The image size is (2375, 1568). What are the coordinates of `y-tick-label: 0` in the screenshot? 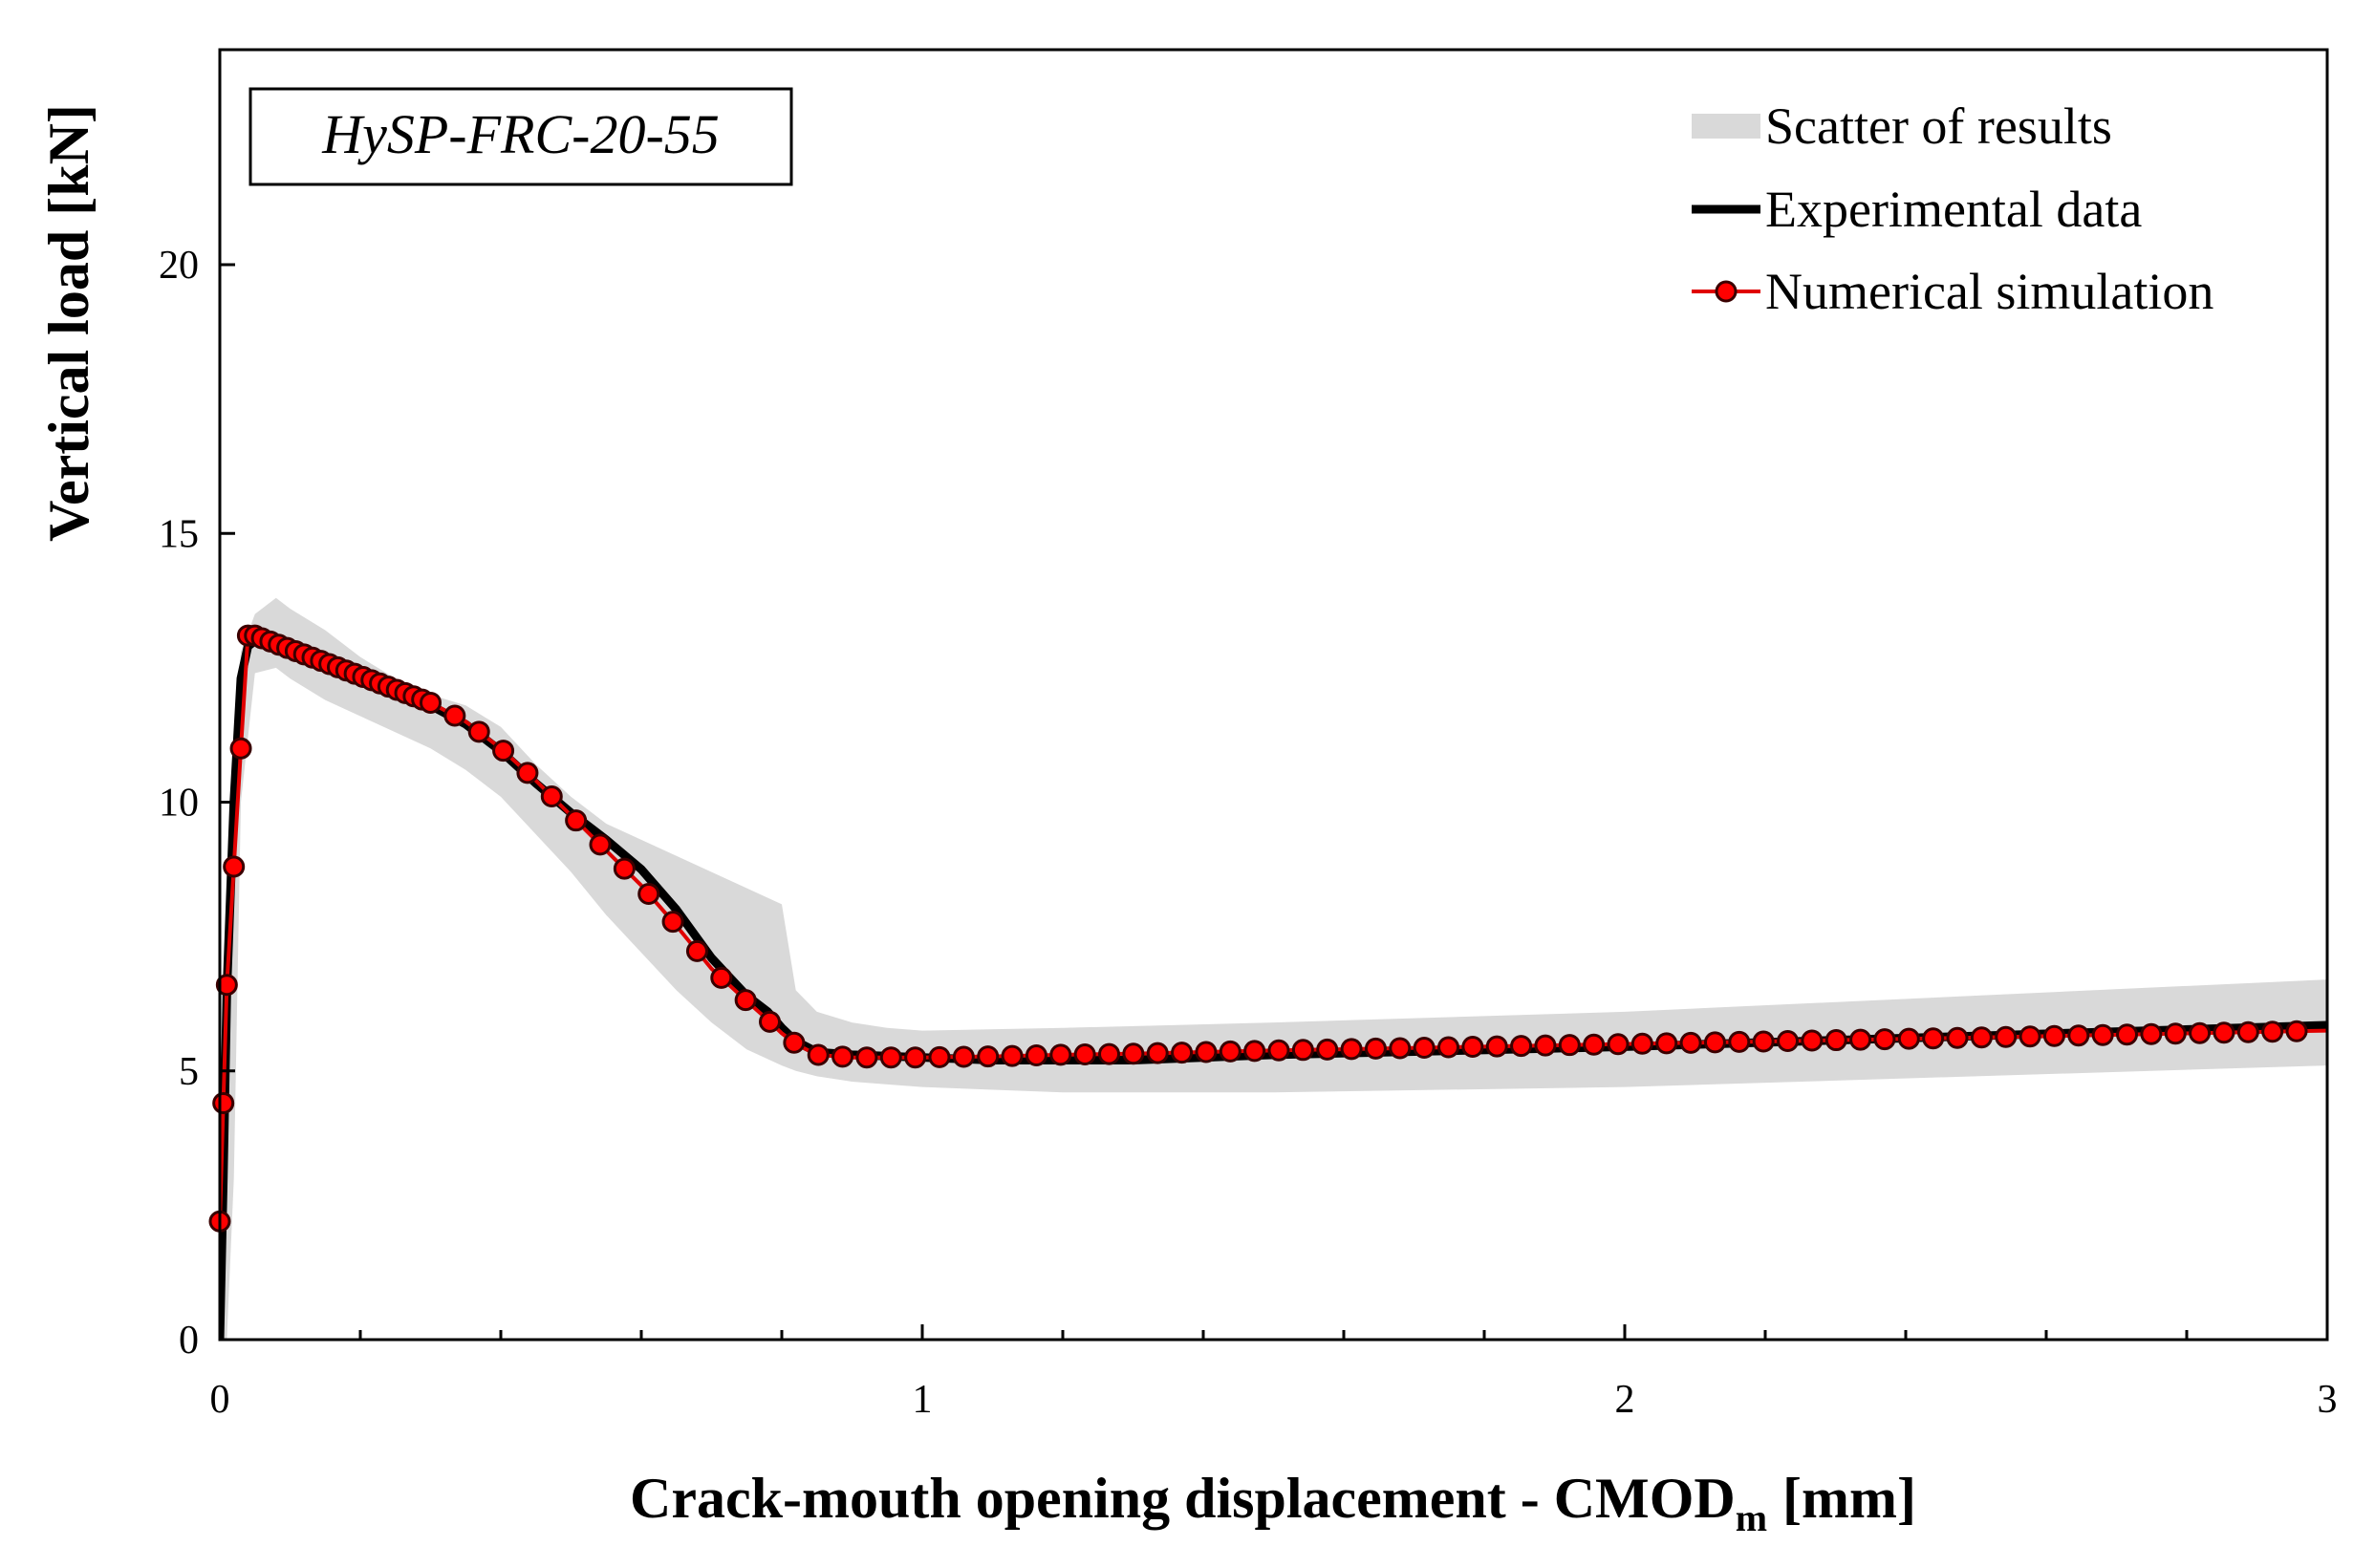 It's located at (189, 1341).